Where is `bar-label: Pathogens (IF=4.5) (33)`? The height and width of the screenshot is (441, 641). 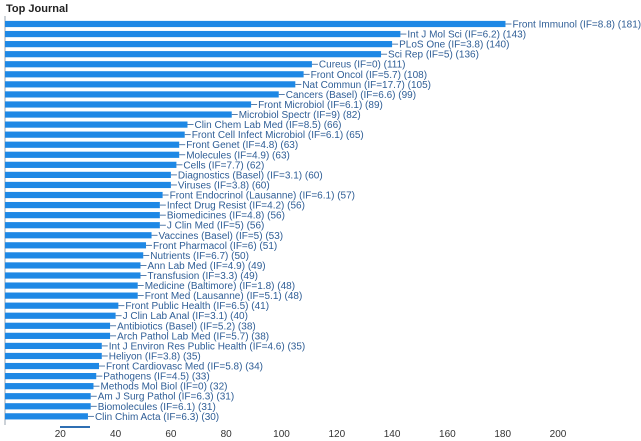
bar-label: Pathogens (IF=4.5) (33) is located at coordinates (156, 377).